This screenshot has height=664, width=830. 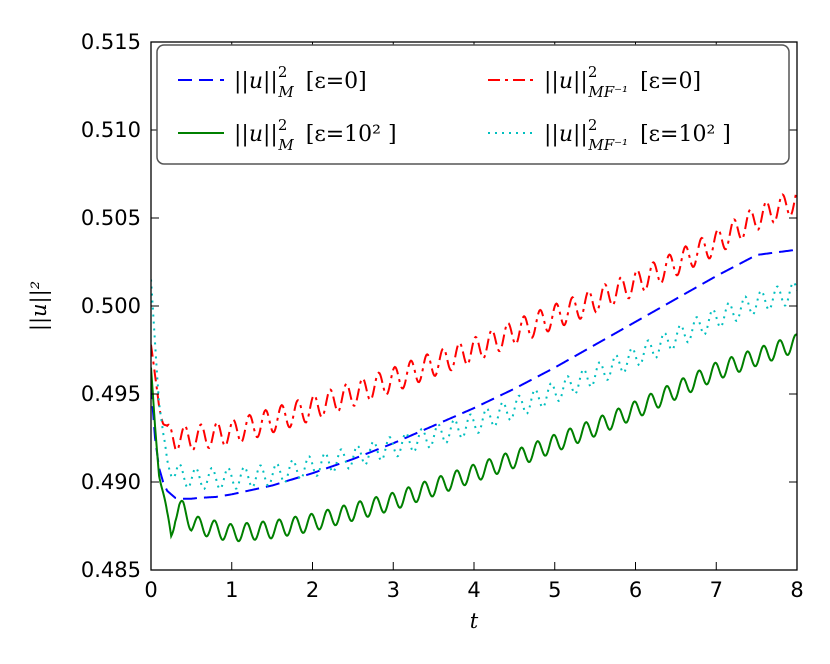 I want to click on x-tick-label: 3, so click(x=393, y=590).